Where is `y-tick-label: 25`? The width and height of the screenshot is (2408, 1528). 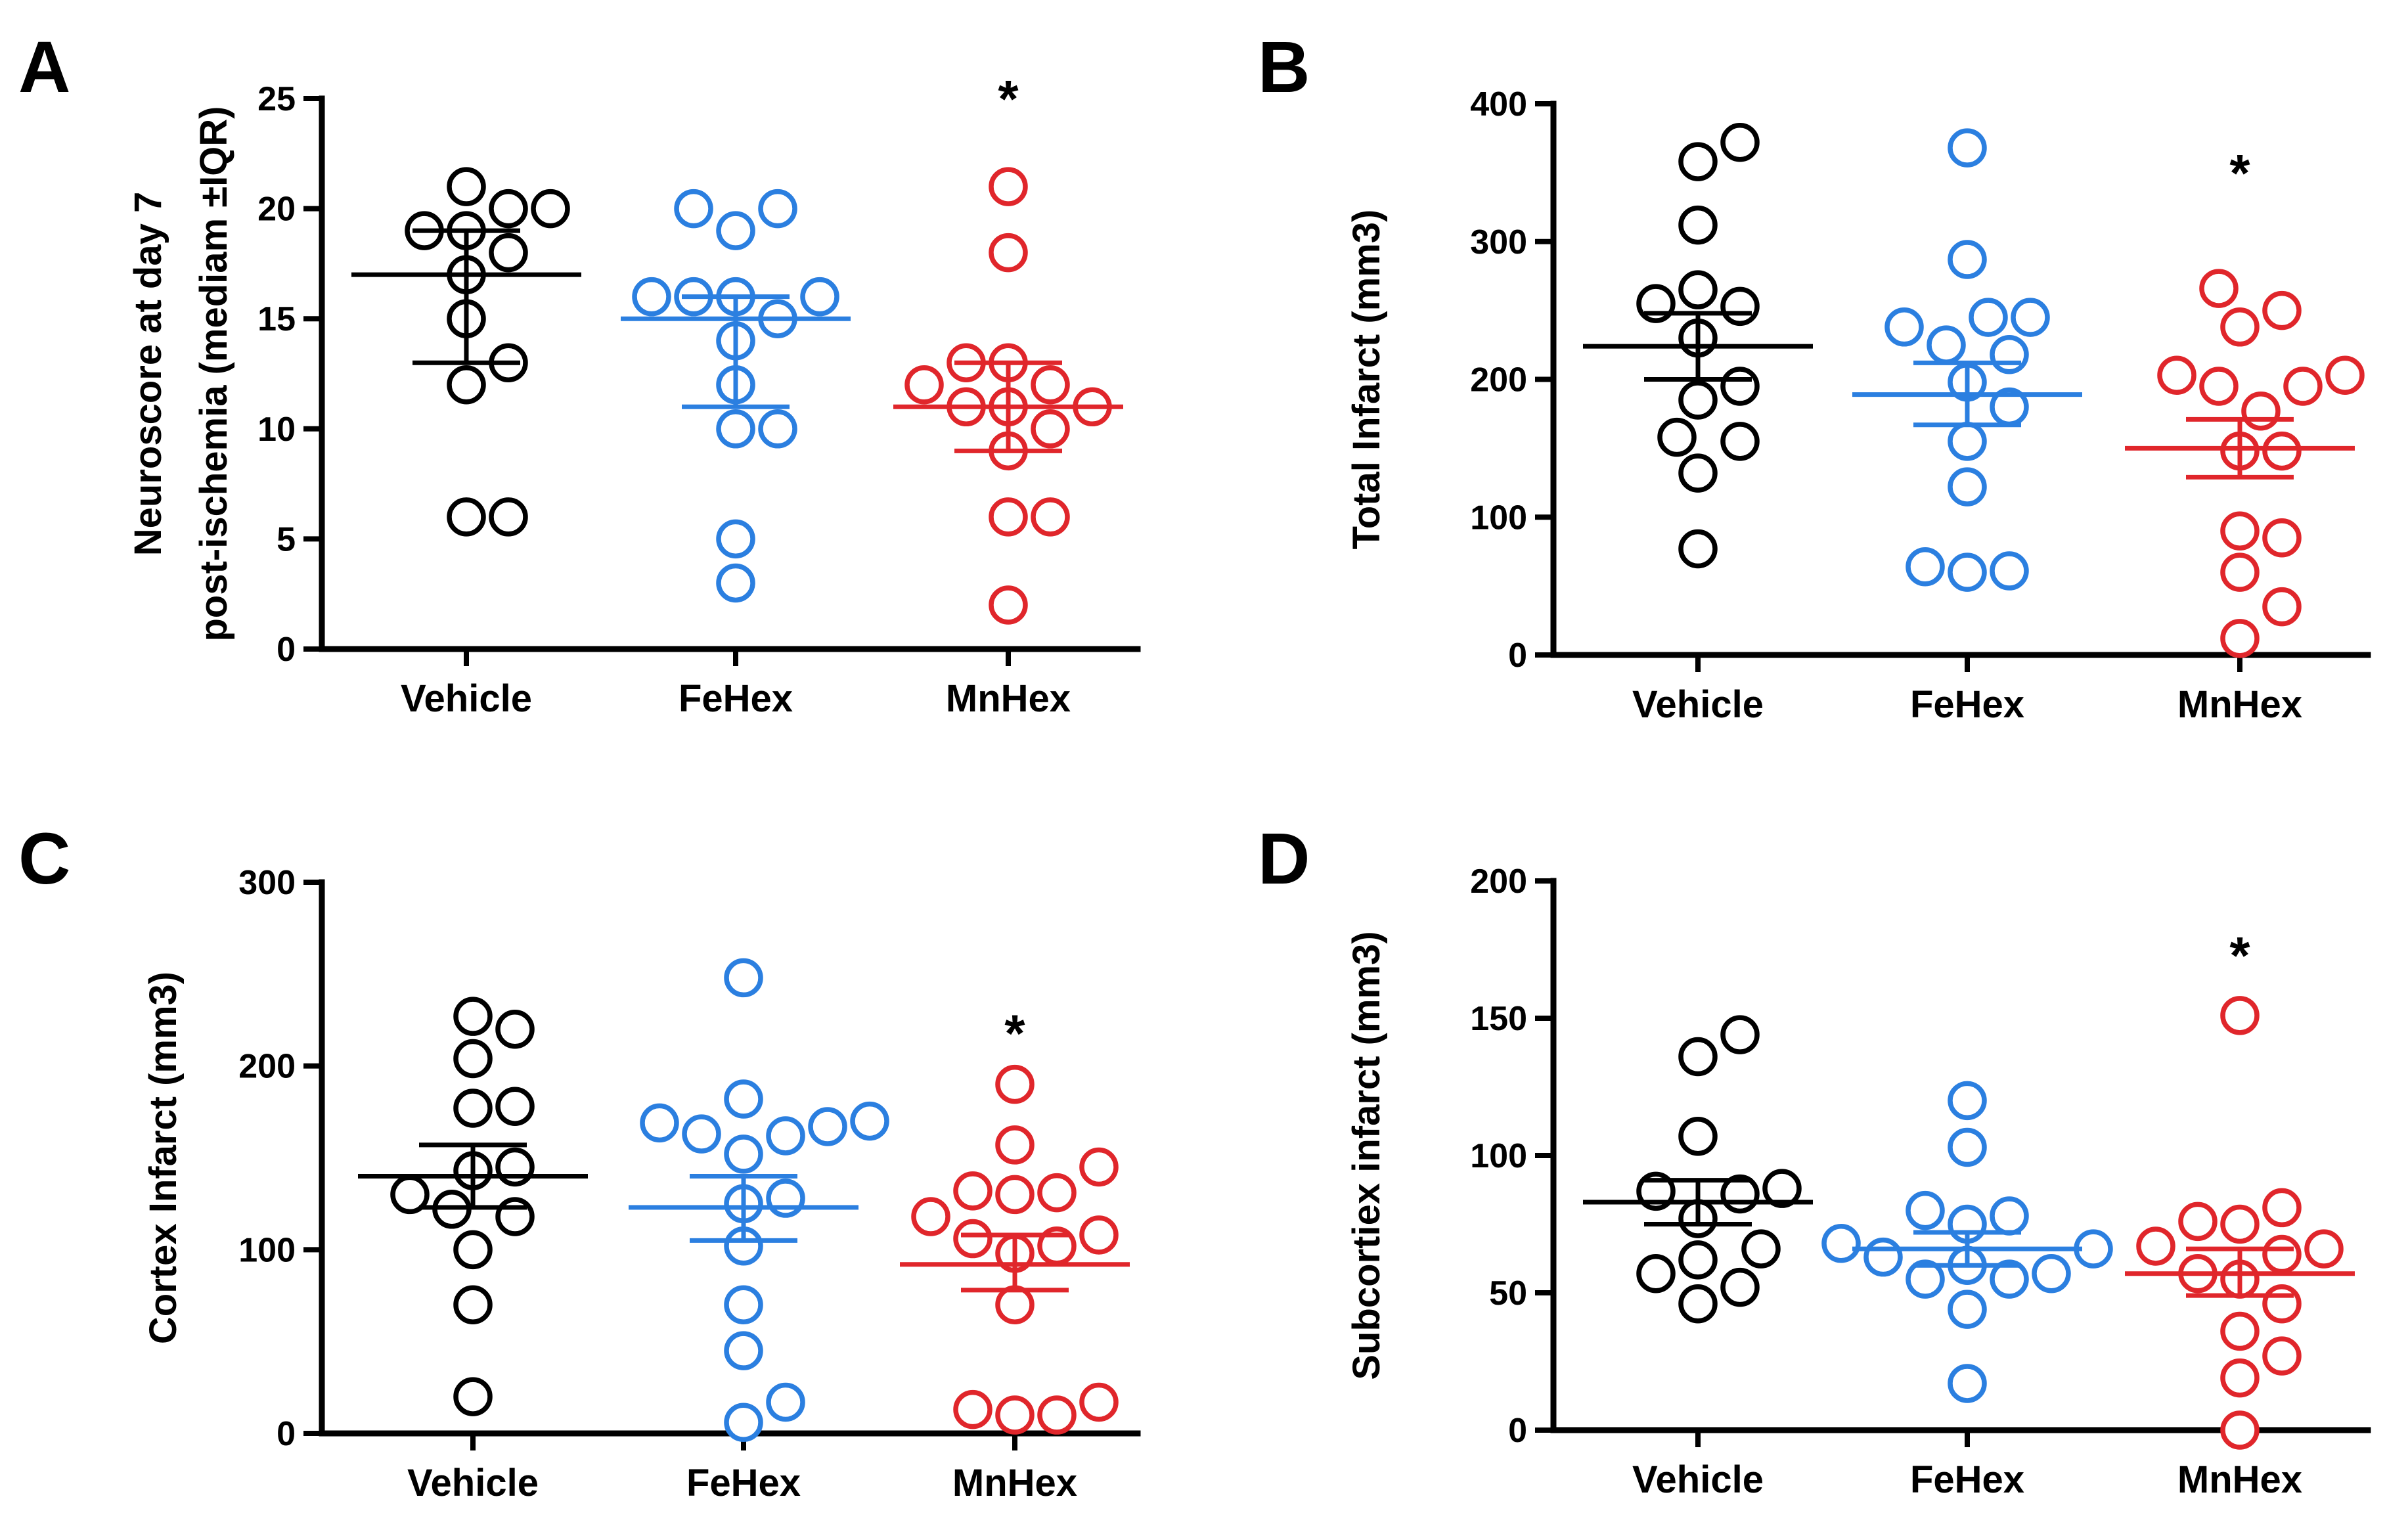 y-tick-label: 25 is located at coordinates (276, 99).